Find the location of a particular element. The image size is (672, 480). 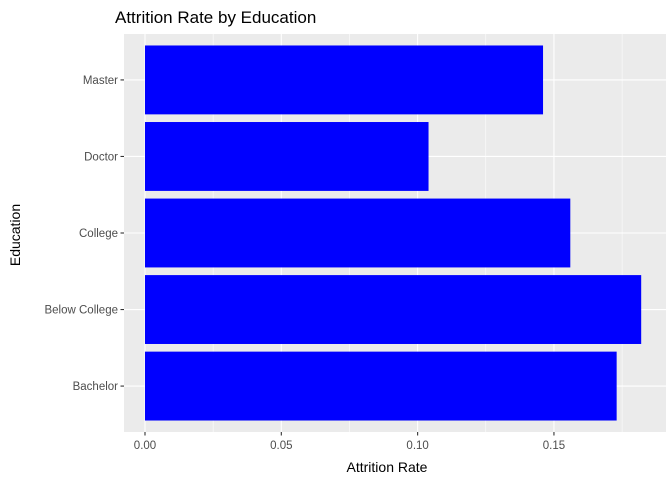

x-tick-label: 0.00 is located at coordinates (145, 446).